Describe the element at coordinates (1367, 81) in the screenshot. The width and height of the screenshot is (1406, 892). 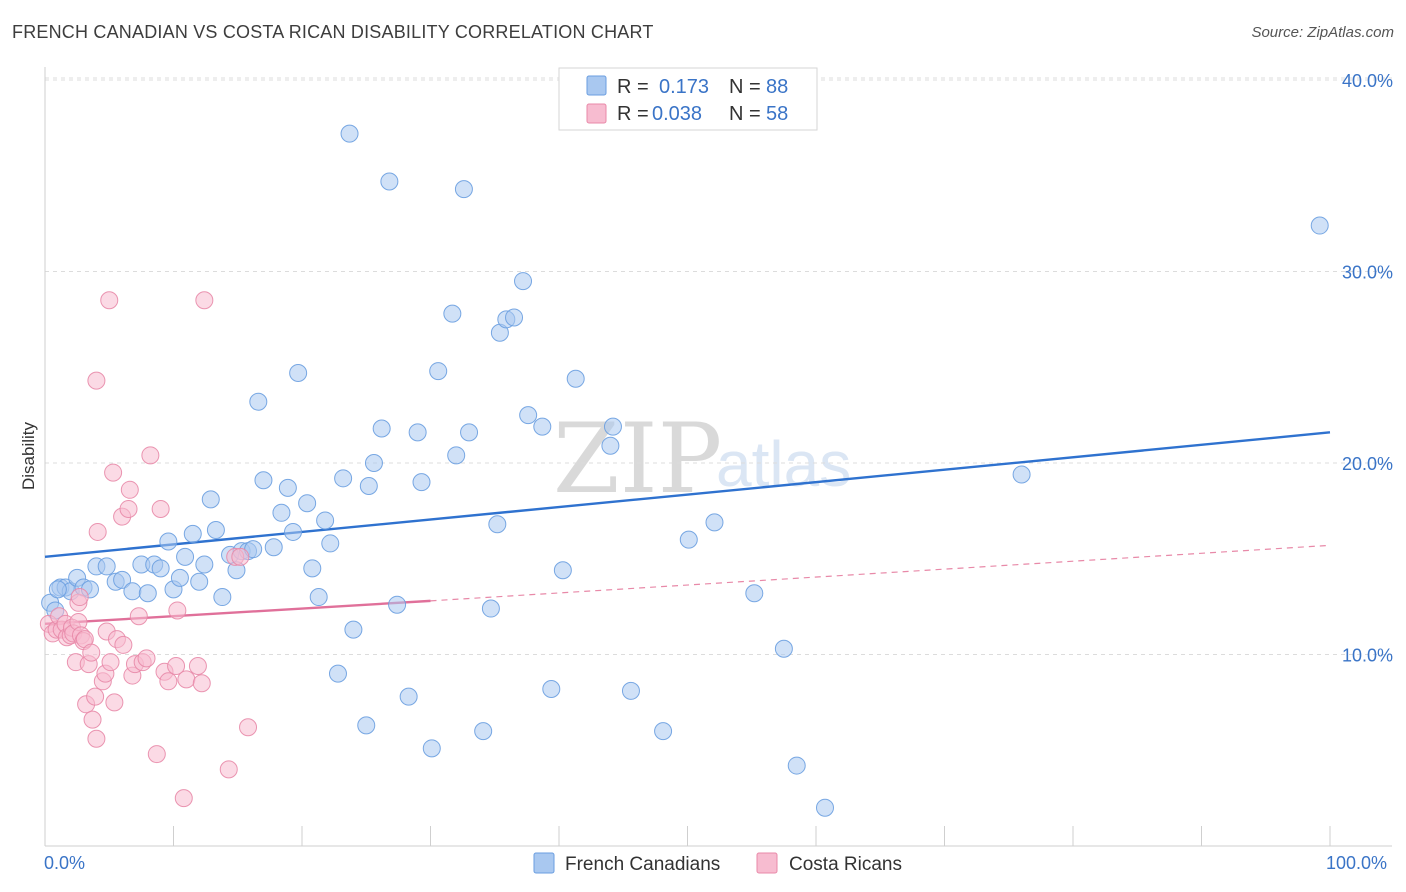
I see `y-tick-label-40: 40.0%` at that location.